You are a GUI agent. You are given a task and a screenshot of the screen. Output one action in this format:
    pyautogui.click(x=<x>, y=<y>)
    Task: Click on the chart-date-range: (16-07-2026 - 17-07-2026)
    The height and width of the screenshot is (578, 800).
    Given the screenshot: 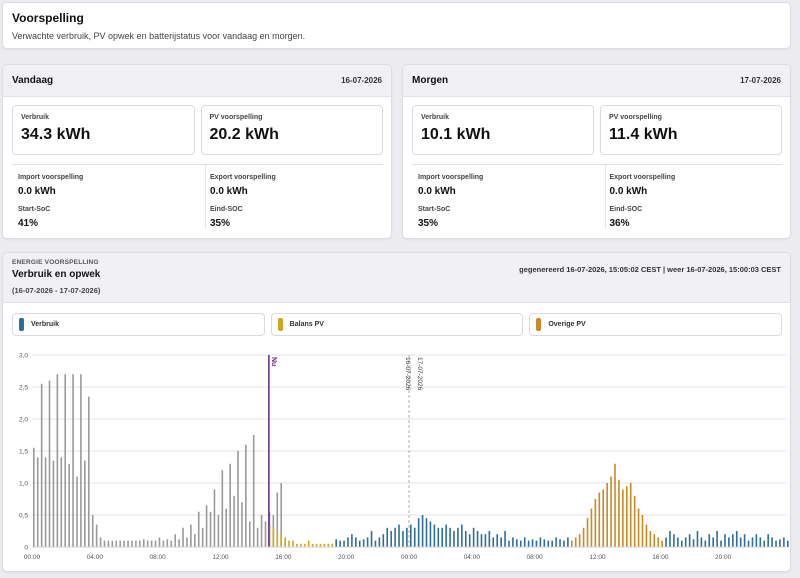 What is the action you would take?
    pyautogui.click(x=56, y=290)
    